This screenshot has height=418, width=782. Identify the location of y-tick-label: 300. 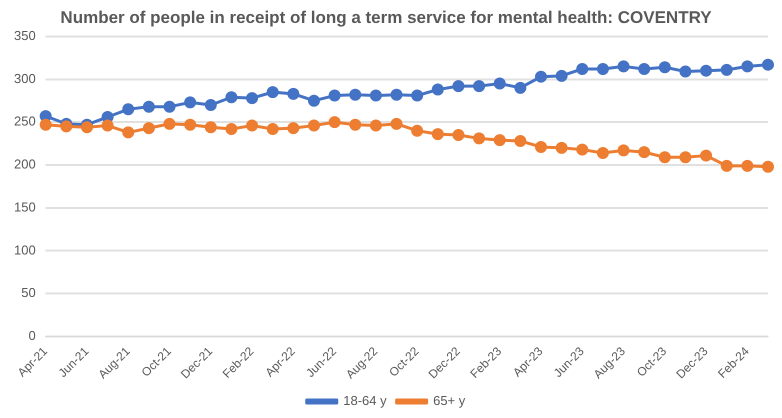
(25, 78).